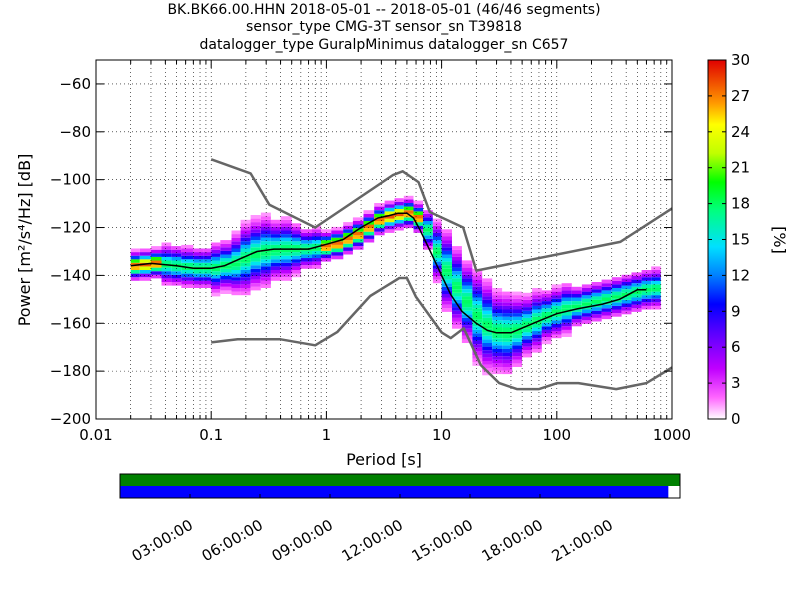  What do you see at coordinates (232, 540) in the screenshot?
I see `time-tick-label: 06:00:00` at bounding box center [232, 540].